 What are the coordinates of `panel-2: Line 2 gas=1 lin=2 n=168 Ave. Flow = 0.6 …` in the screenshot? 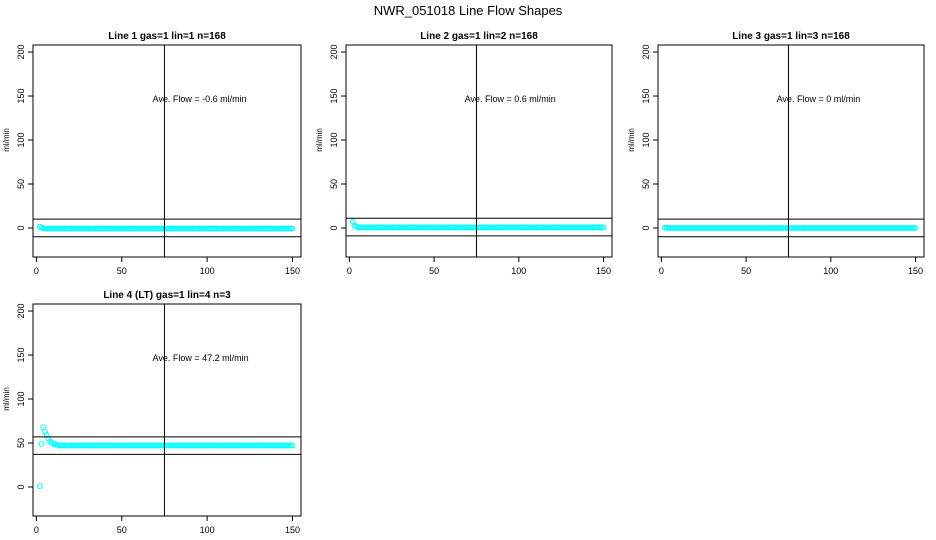 It's located at (464, 153).